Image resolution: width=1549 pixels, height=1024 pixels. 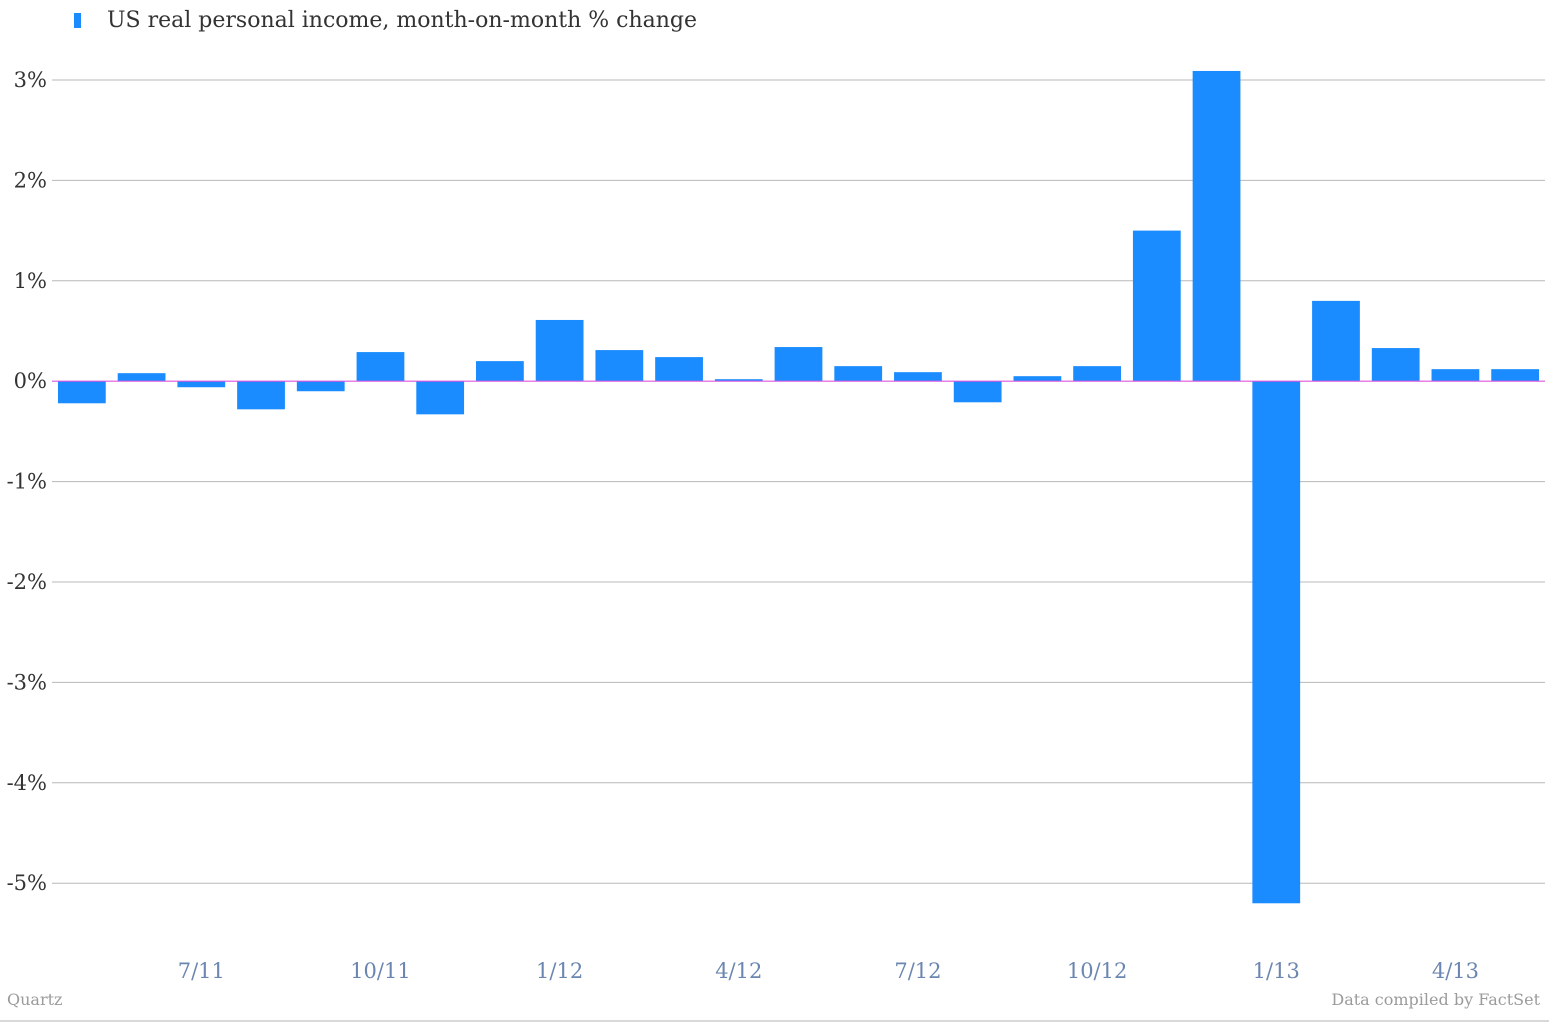 I want to click on x-tick-label: 10/11, so click(x=380, y=971).